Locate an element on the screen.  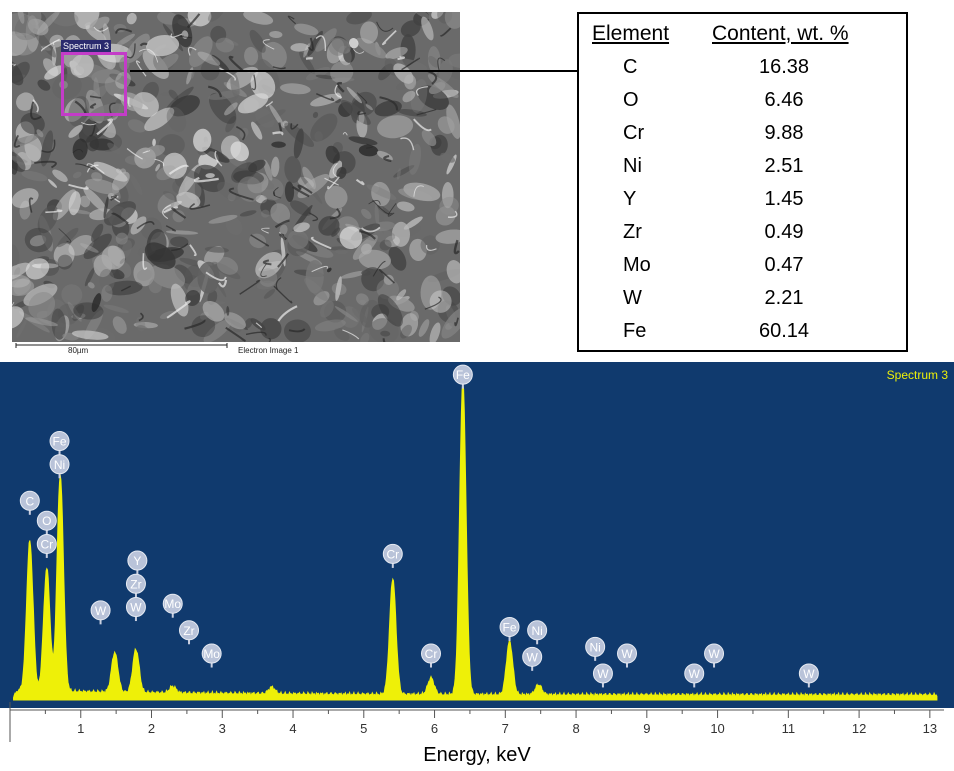
sem-info-bar is located at coordinates (236, 349).